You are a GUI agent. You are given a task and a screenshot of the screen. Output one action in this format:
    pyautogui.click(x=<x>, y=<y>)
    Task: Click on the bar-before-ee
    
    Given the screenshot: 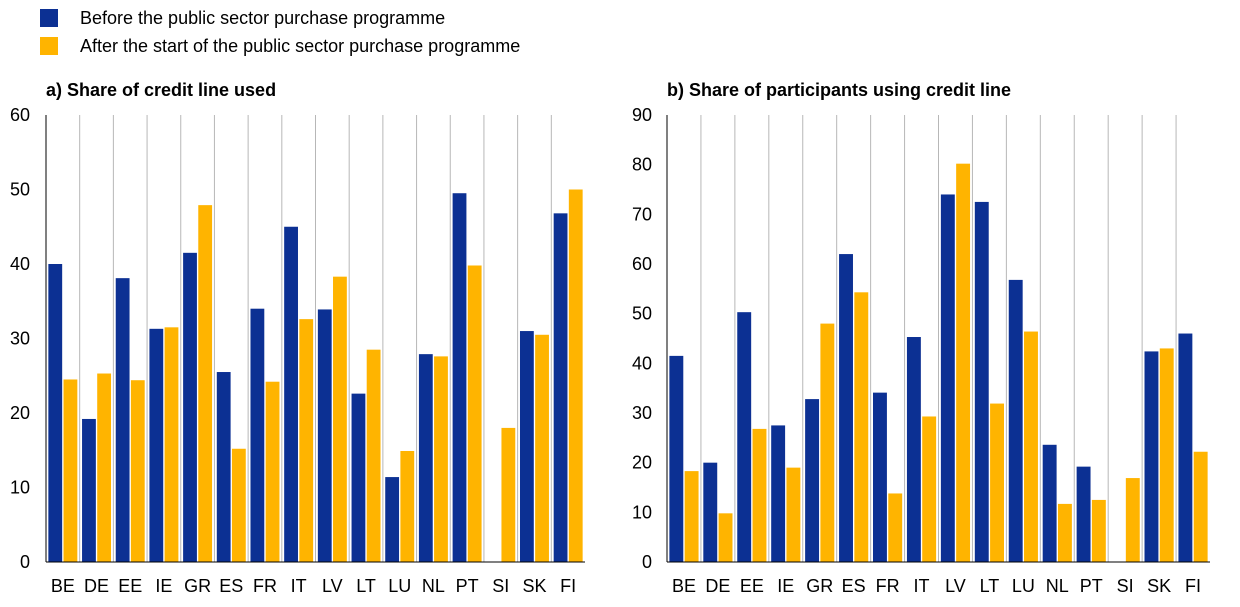 What is the action you would take?
    pyautogui.click(x=744, y=437)
    